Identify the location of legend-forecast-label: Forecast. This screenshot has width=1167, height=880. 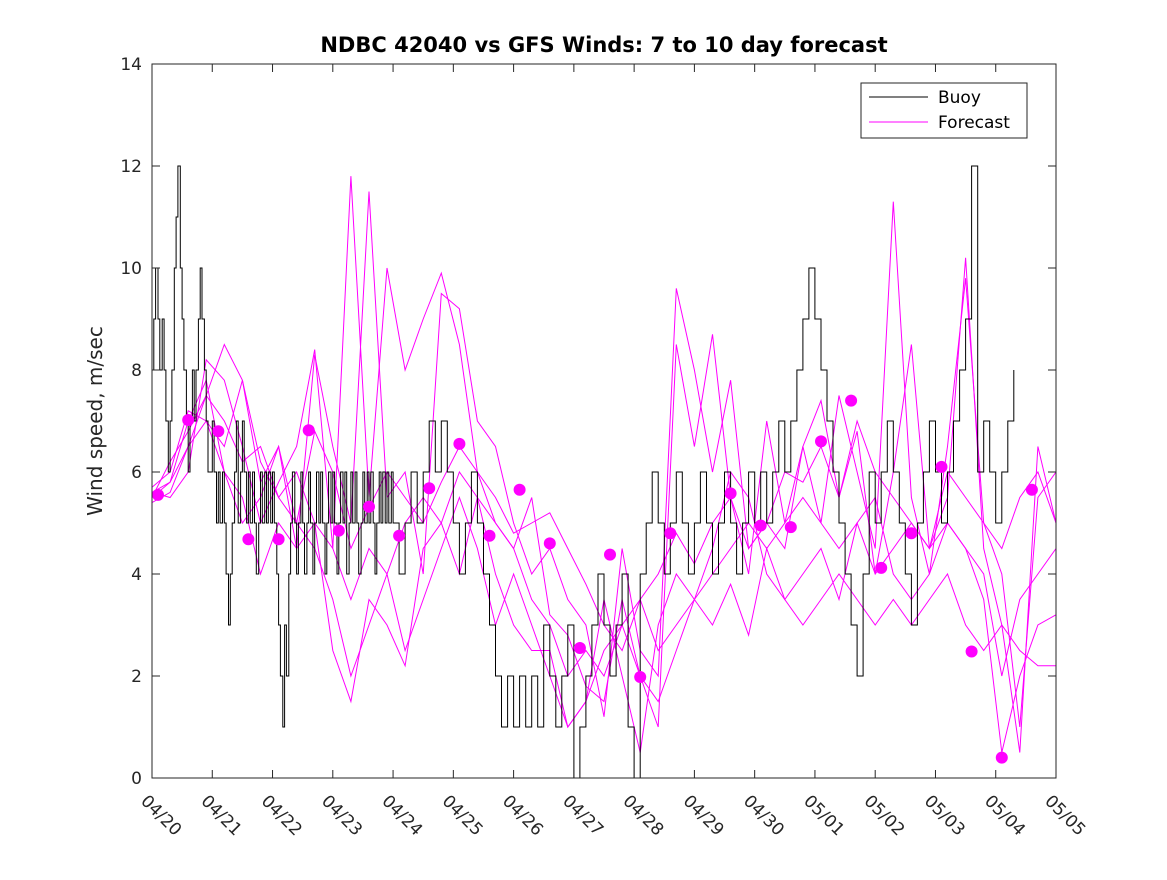
(974, 123).